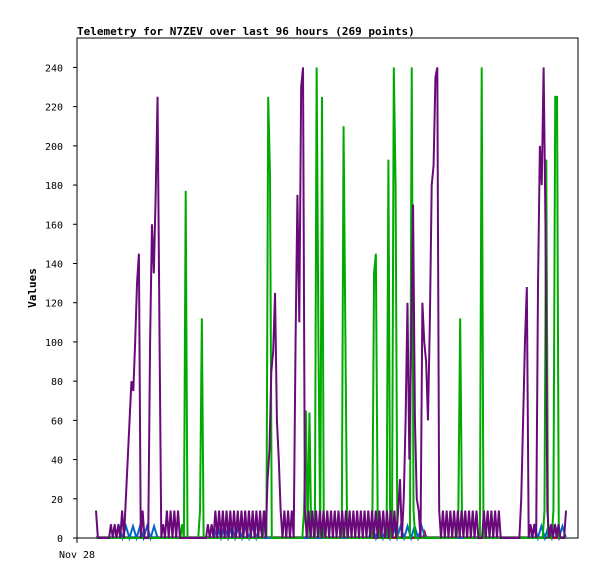 This screenshot has height=579, width=597. What do you see at coordinates (54, 225) in the screenshot?
I see `y-tick-label: 160` at bounding box center [54, 225].